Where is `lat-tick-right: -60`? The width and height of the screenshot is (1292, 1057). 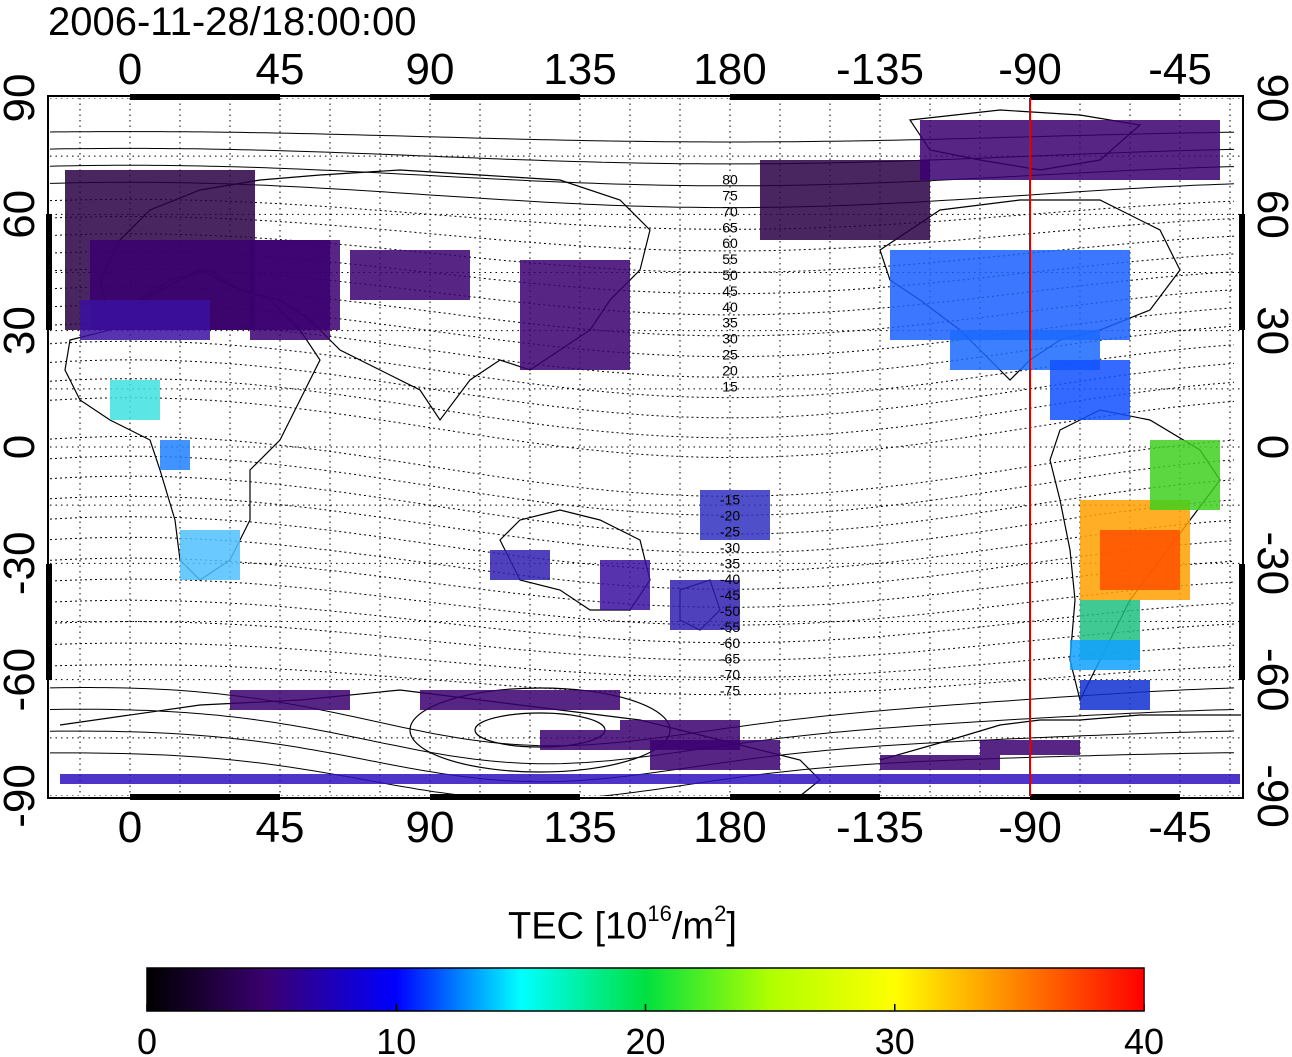 lat-tick-right: -60 is located at coordinates (1270, 680).